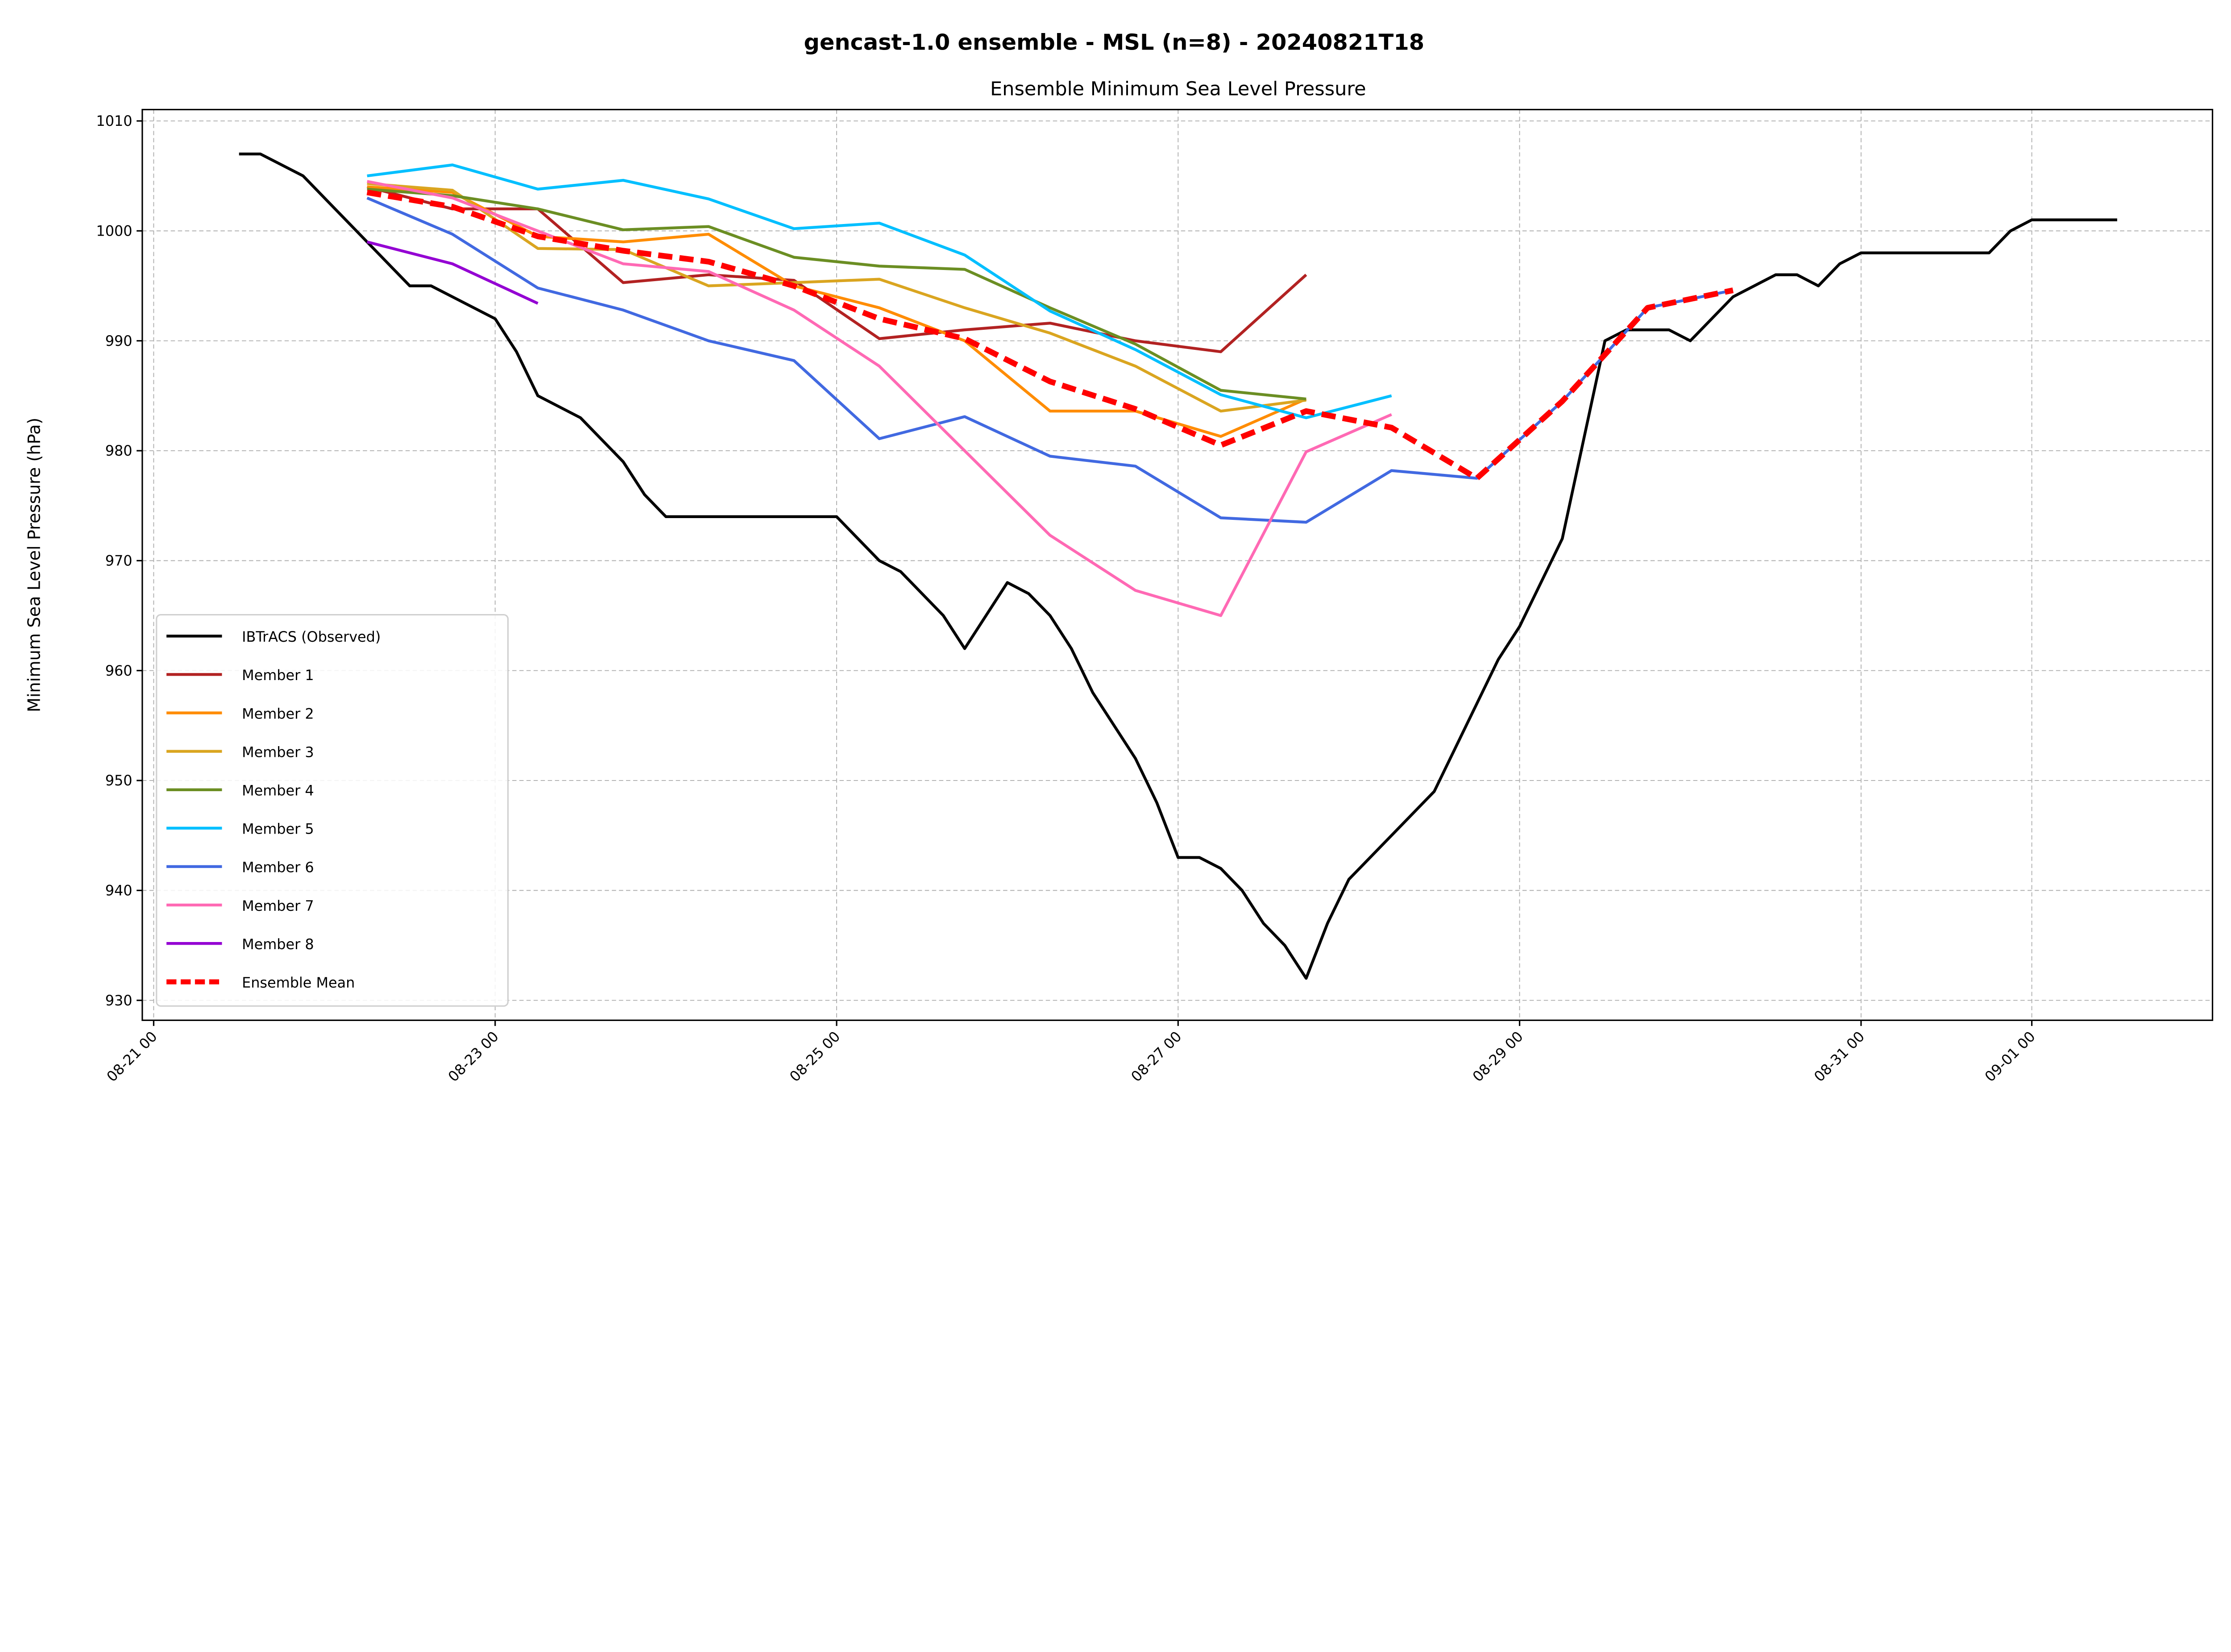 The width and height of the screenshot is (2231, 1652). What do you see at coordinates (278, 945) in the screenshot?
I see `legend-label: Member 8` at bounding box center [278, 945].